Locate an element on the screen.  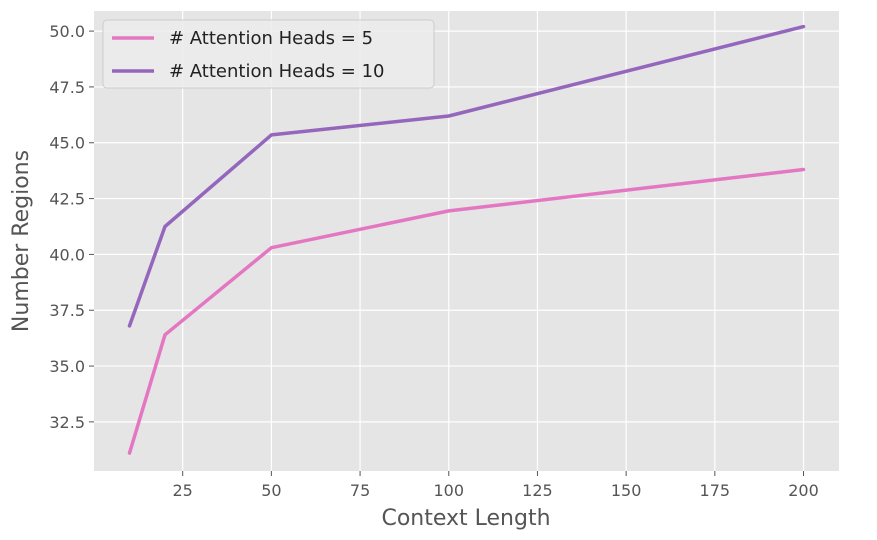
x-tick-label: 100 is located at coordinates (448, 490).